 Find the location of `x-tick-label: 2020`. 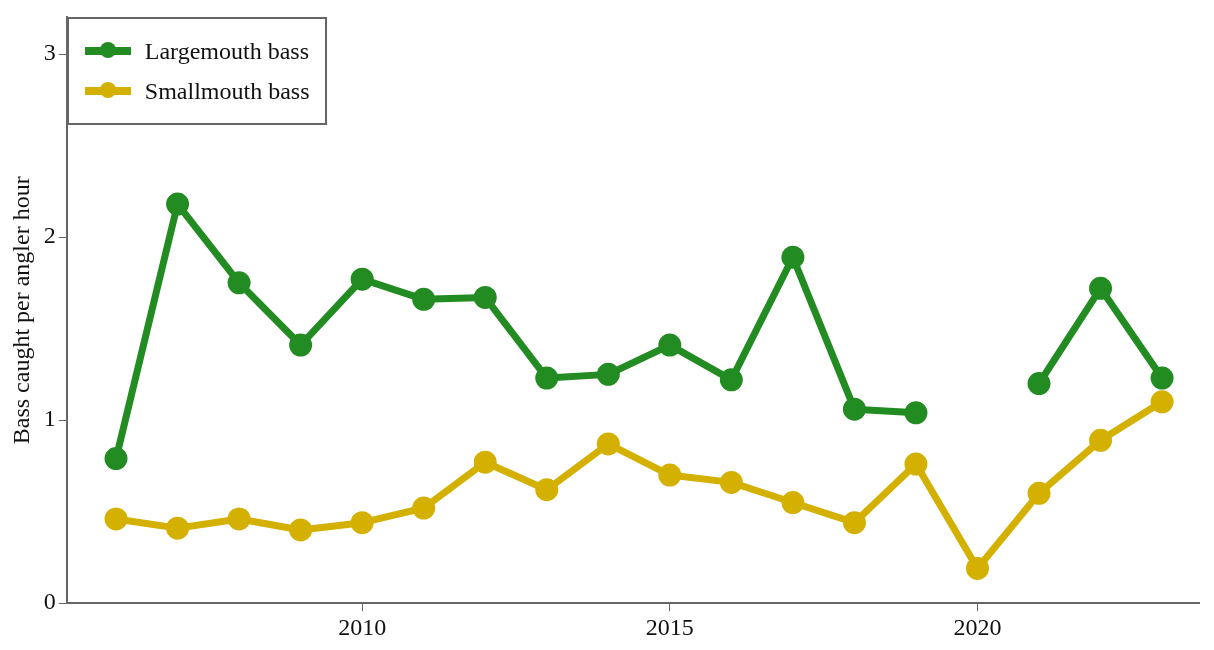

x-tick-label: 2020 is located at coordinates (977, 626).